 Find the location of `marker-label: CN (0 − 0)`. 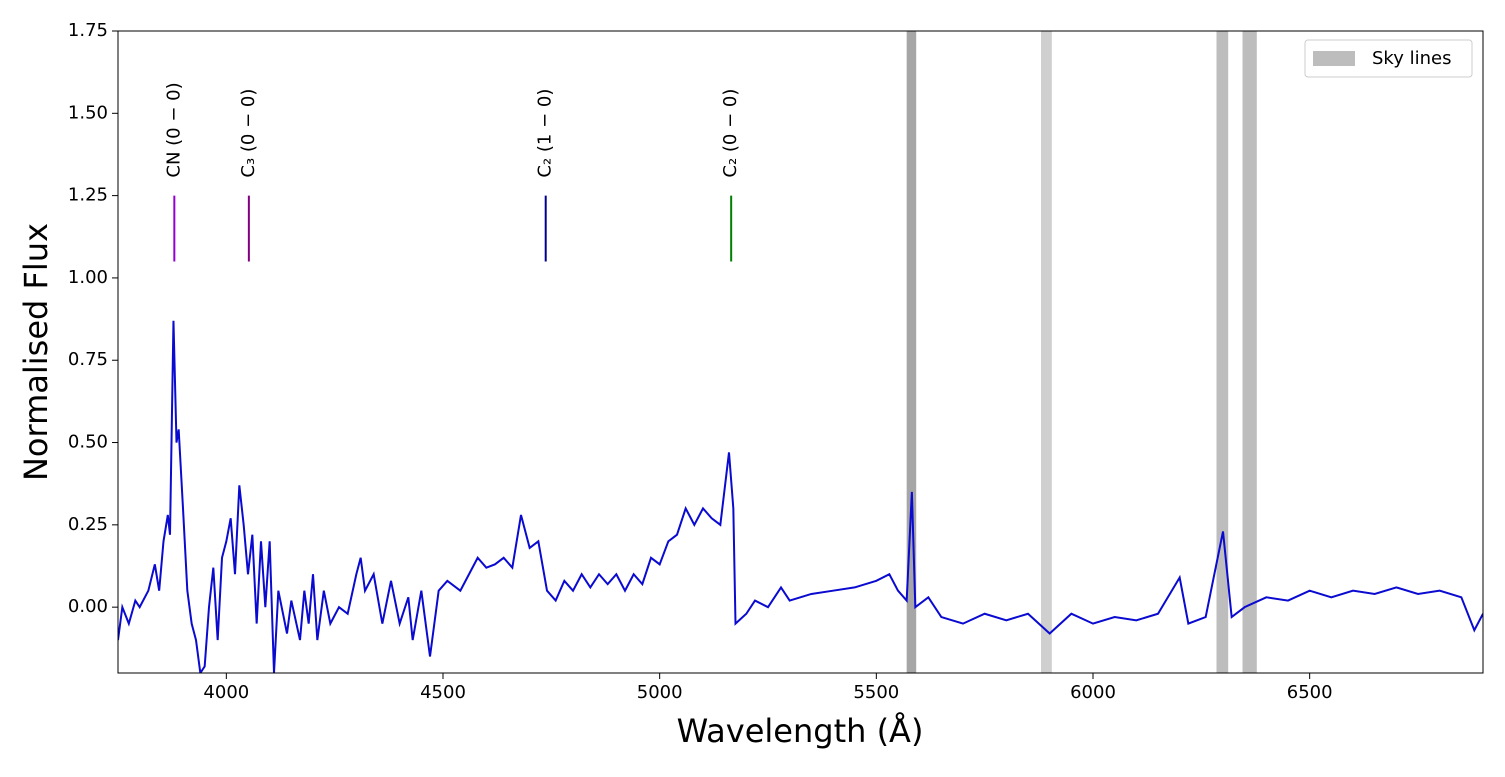

marker-label: CN (0 − 0) is located at coordinates (173, 129).